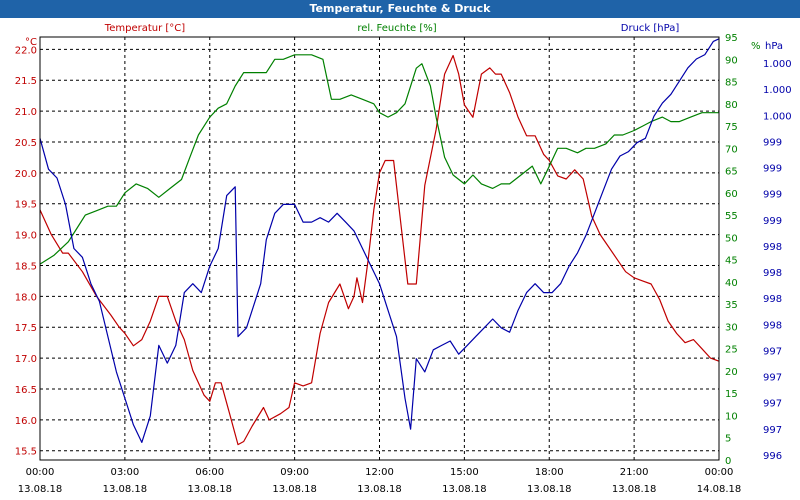 Image resolution: width=800 pixels, height=500 pixels. I want to click on x-tick-time: 09:00, so click(294, 472).